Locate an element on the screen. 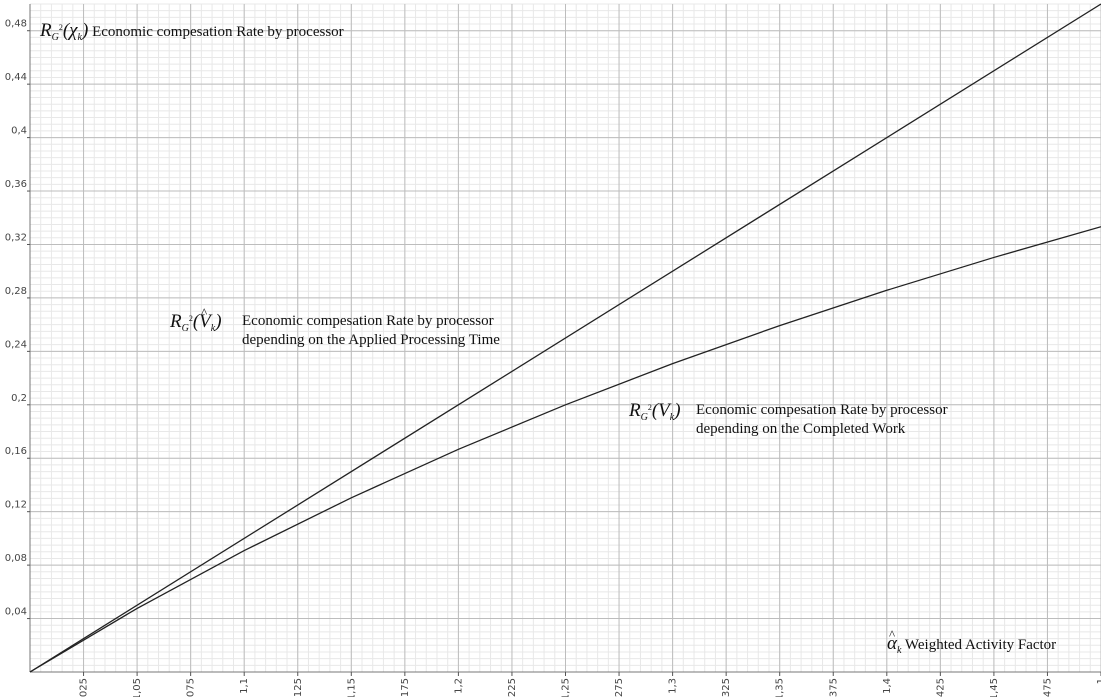  x-tick-label: 1 is located at coordinates (1098, 681).